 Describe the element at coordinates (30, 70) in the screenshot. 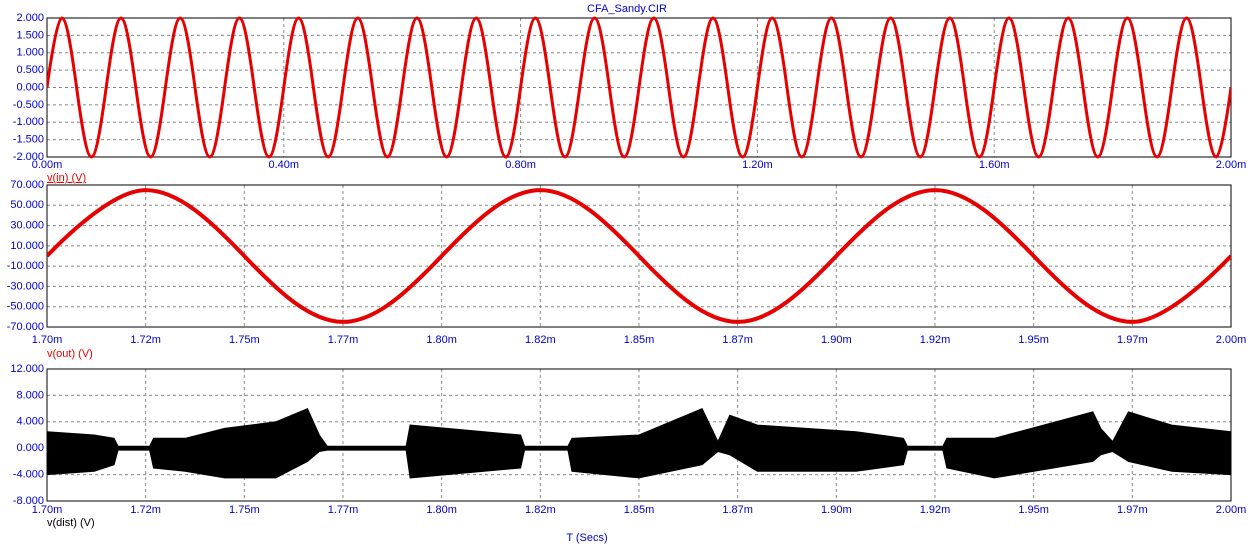

I see `y-tick-label: 0.500` at that location.